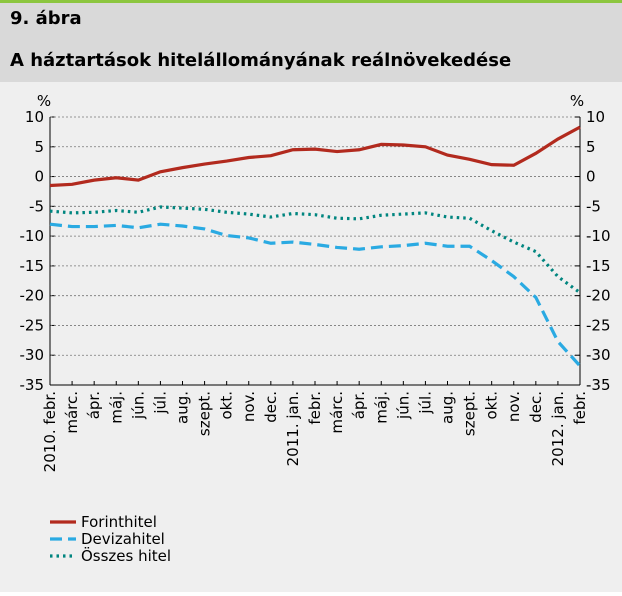 The height and width of the screenshot is (596, 622). What do you see at coordinates (119, 522) in the screenshot?
I see `legend-label: Forinthitel` at bounding box center [119, 522].